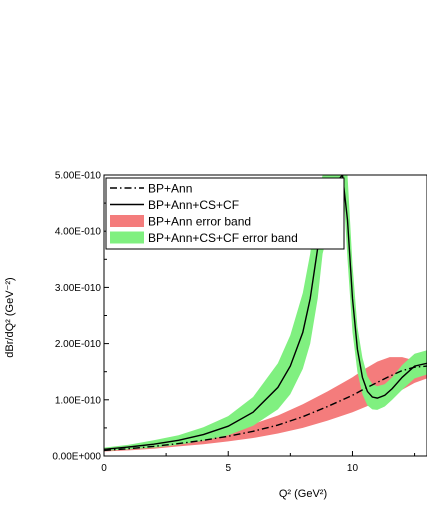  I want to click on legend-label-bp-ann-cs-cf-error-band: BP+Ann+CS+CF error band, so click(223, 238).